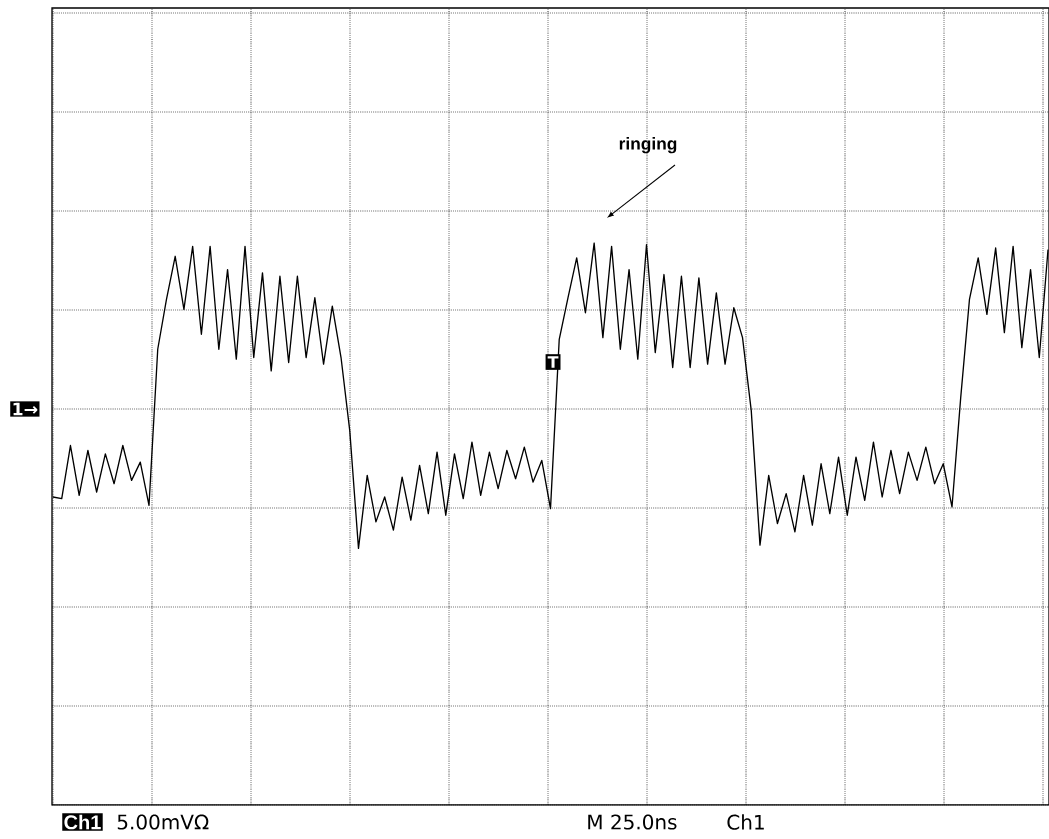 This screenshot has height=839, width=1049. Describe the element at coordinates (25, 409) in the screenshot. I see `text: 1→` at that location.